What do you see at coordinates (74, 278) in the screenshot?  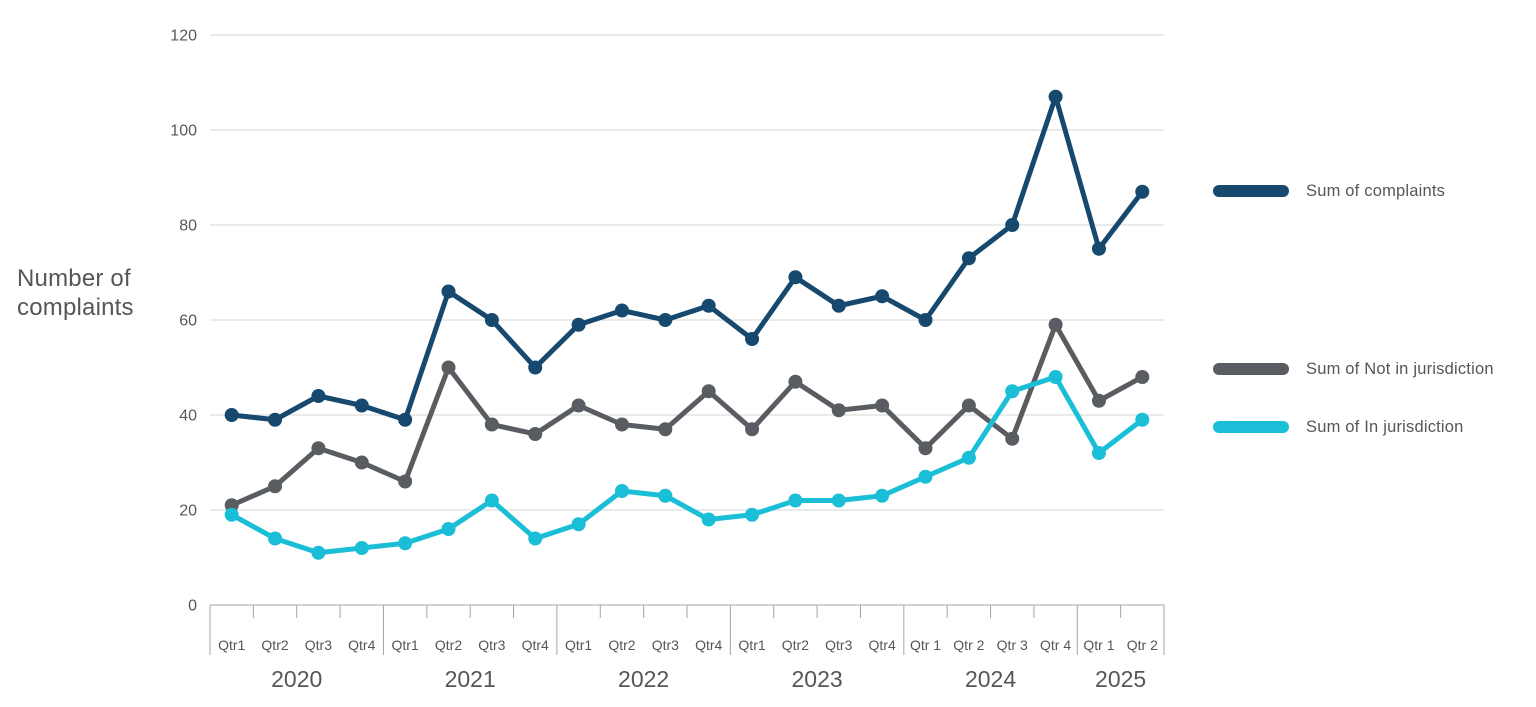 I see `y-axis-title-line-1: Number of` at bounding box center [74, 278].